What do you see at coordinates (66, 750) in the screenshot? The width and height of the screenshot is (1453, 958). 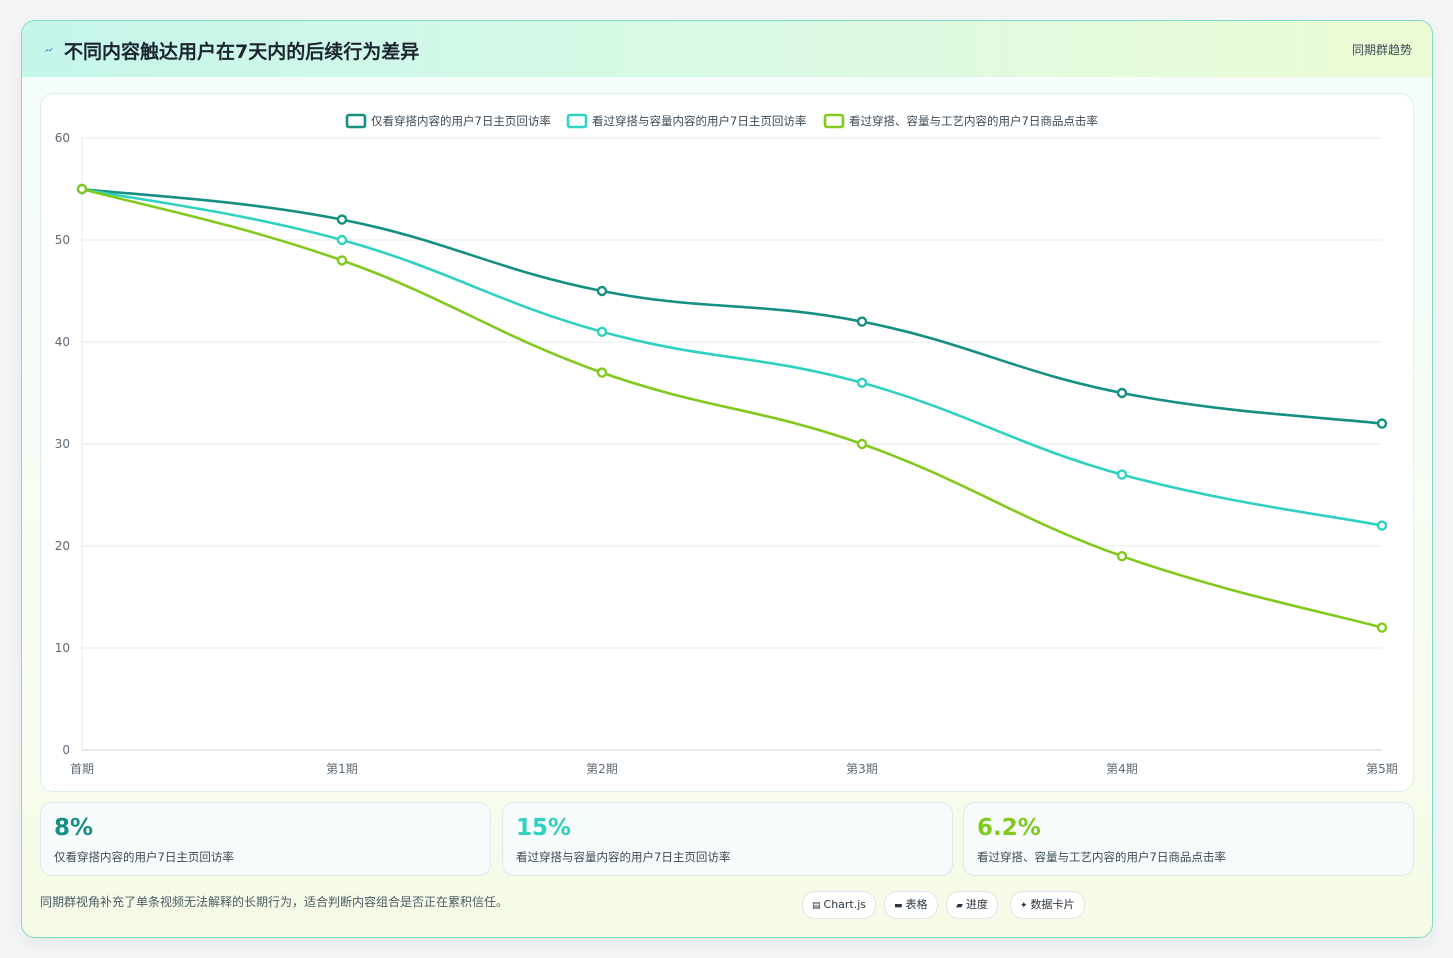 I see `y-tick-label: 0` at bounding box center [66, 750].